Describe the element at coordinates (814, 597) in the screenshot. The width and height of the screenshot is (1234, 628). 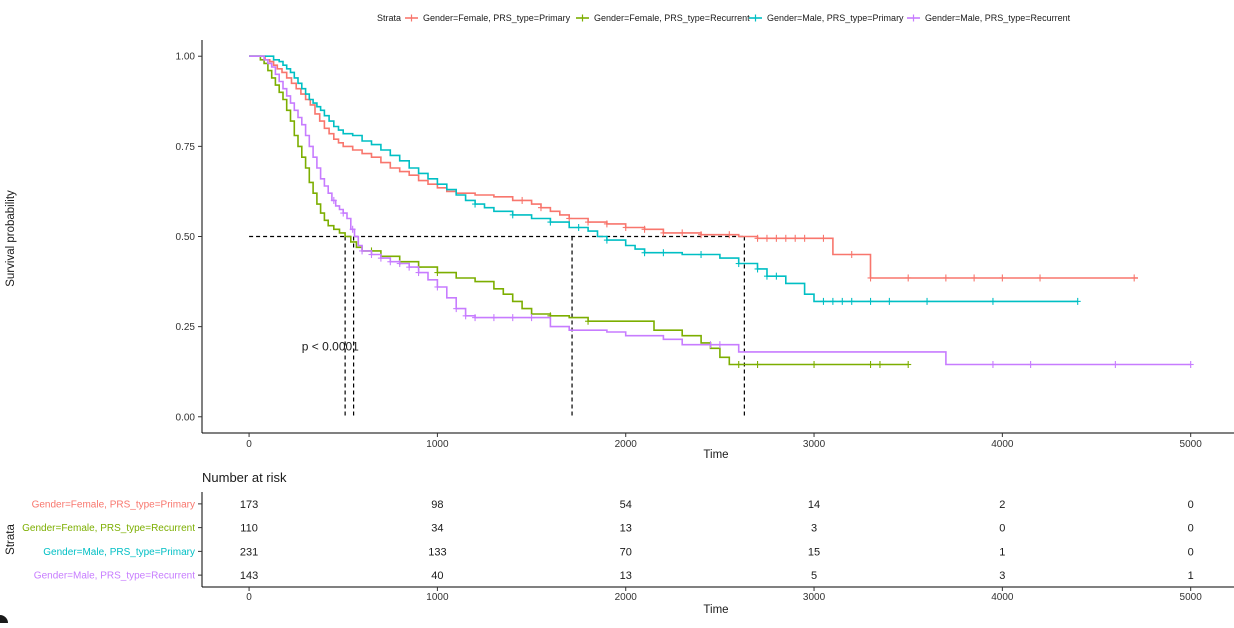
I see `risk-x-tick-label: 3000` at that location.